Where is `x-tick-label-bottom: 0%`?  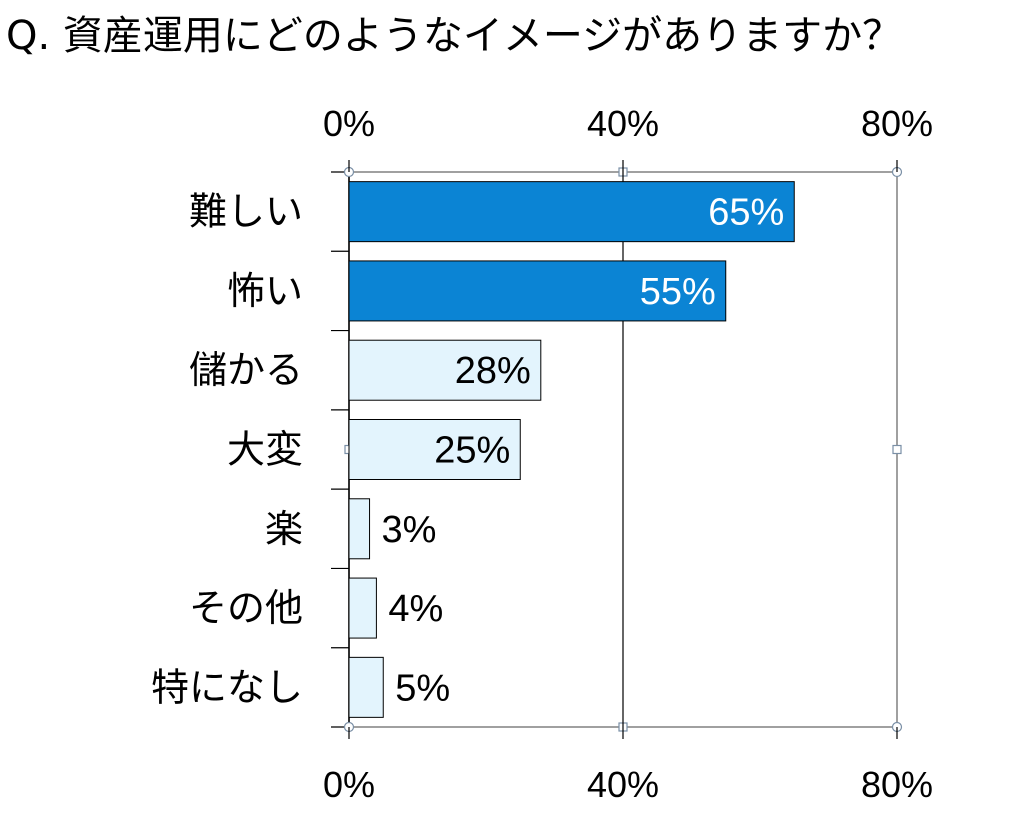
x-tick-label-bottom: 0% is located at coordinates (349, 784).